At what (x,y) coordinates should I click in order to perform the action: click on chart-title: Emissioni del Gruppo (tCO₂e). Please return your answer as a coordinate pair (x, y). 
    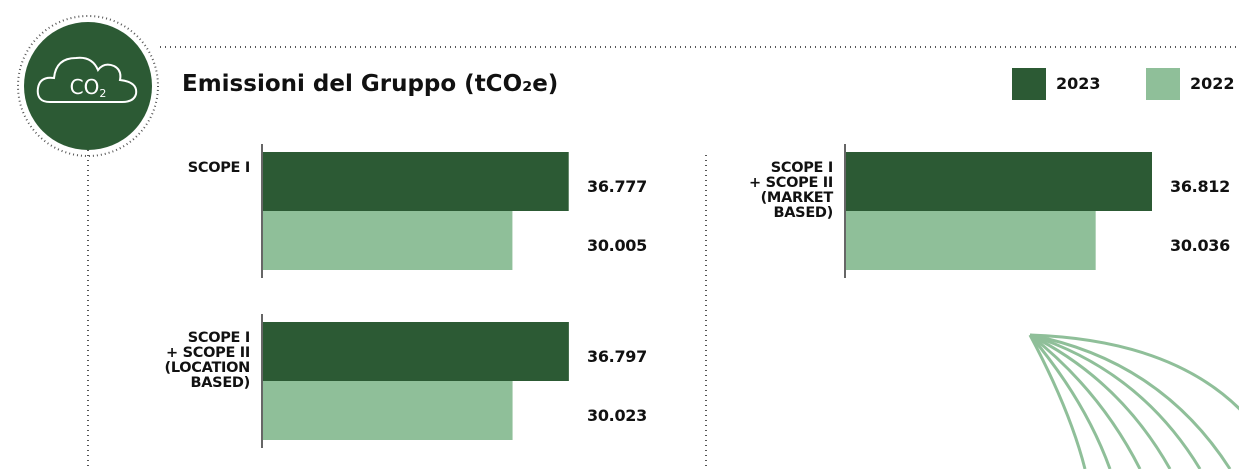
    Looking at the image, I should click on (370, 84).